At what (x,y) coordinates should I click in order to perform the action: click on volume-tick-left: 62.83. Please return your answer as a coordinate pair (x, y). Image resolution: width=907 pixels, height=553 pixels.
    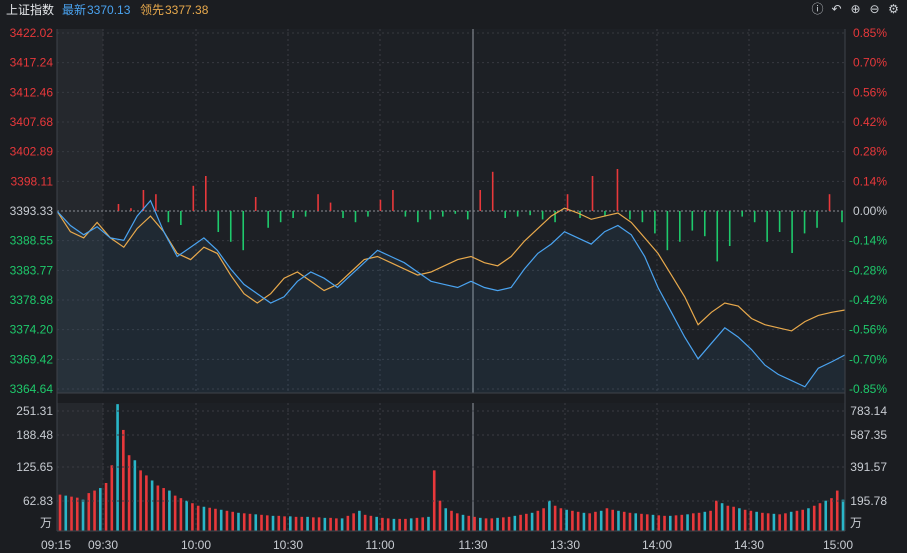
    Looking at the image, I should click on (38, 501).